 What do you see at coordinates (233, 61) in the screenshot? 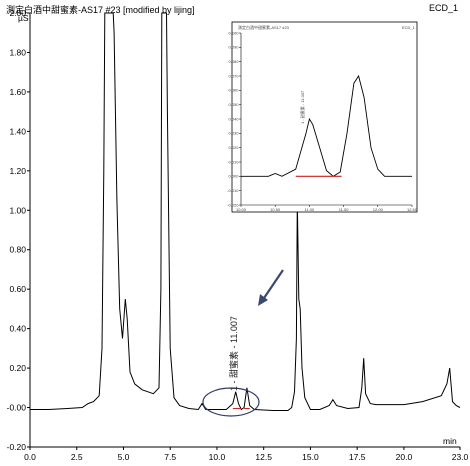
I see `inset-y-tick-label: 0.080` at bounding box center [233, 61].